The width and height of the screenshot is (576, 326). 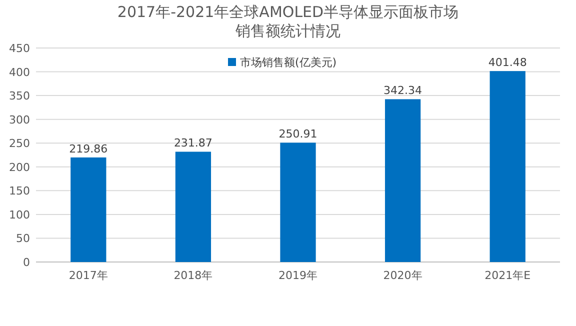 What do you see at coordinates (88, 275) in the screenshot?
I see `xtick: 2017年` at bounding box center [88, 275].